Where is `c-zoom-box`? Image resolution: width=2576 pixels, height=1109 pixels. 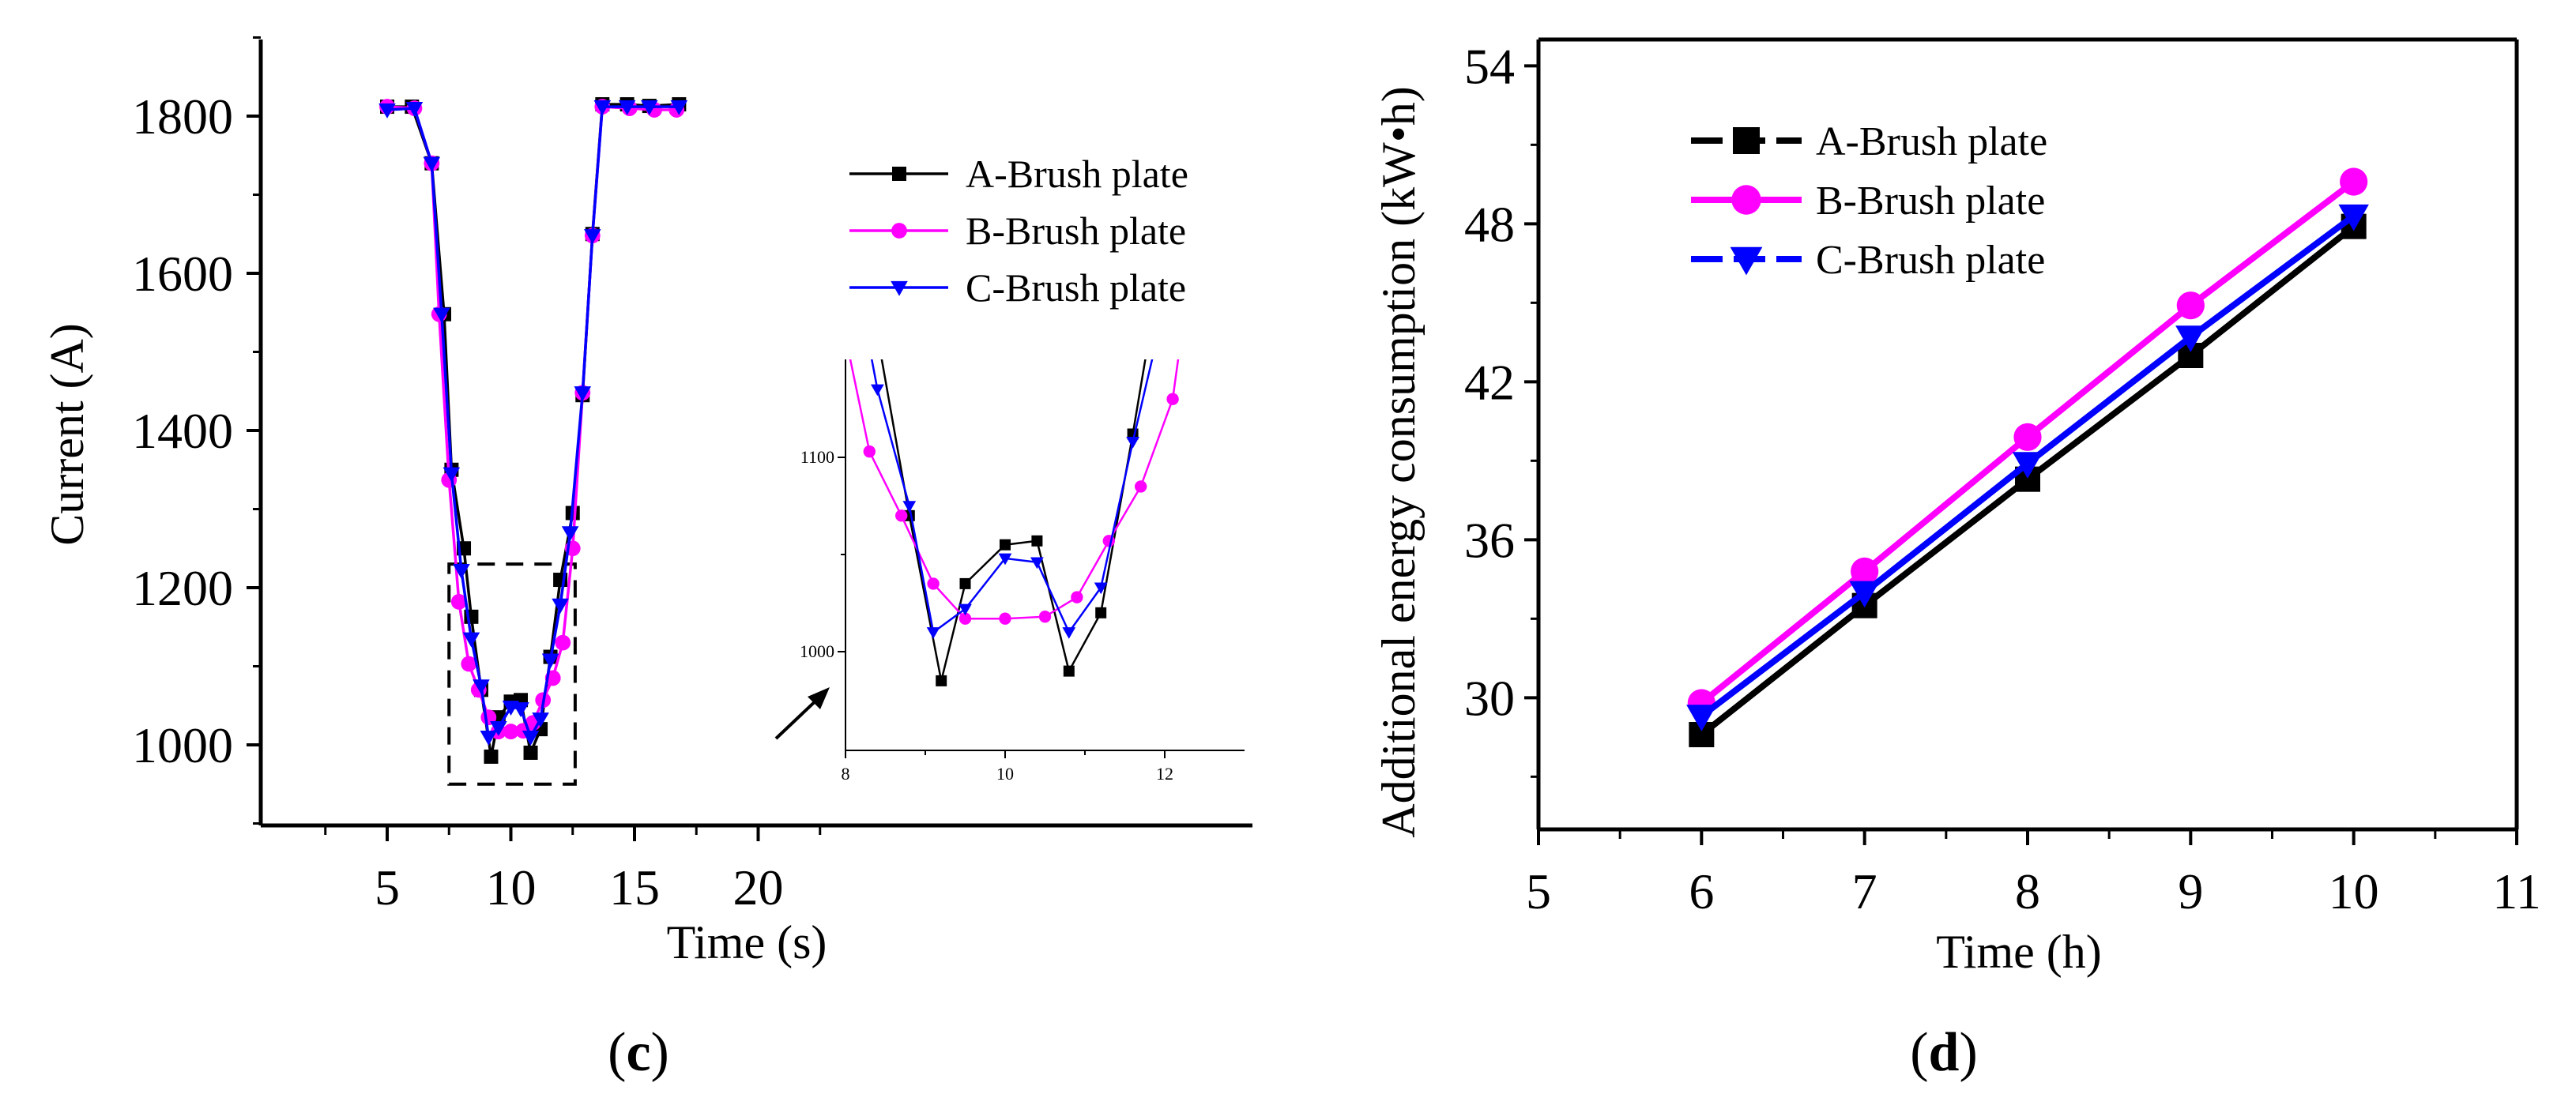
c-zoom-box is located at coordinates (512, 674).